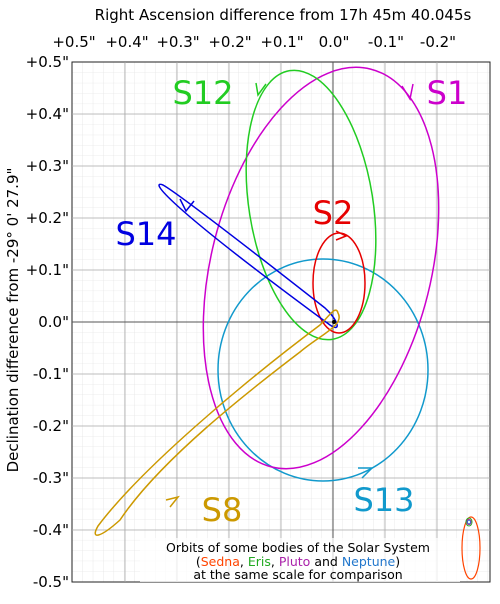 The width and height of the screenshot is (500, 604). I want to click on orbit-s14, so click(248, 256).